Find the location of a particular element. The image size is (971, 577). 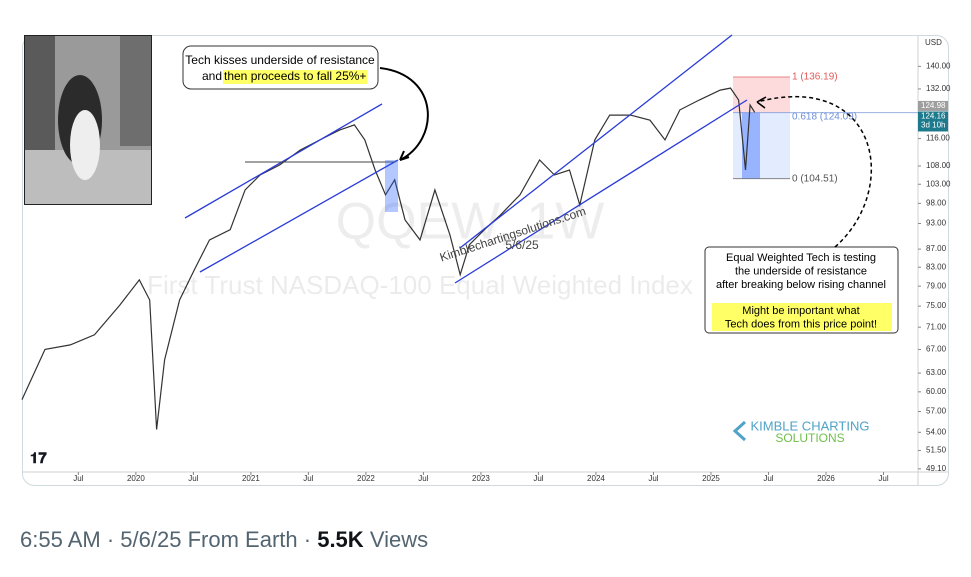

y-tick-label: 75.00 is located at coordinates (936, 305).